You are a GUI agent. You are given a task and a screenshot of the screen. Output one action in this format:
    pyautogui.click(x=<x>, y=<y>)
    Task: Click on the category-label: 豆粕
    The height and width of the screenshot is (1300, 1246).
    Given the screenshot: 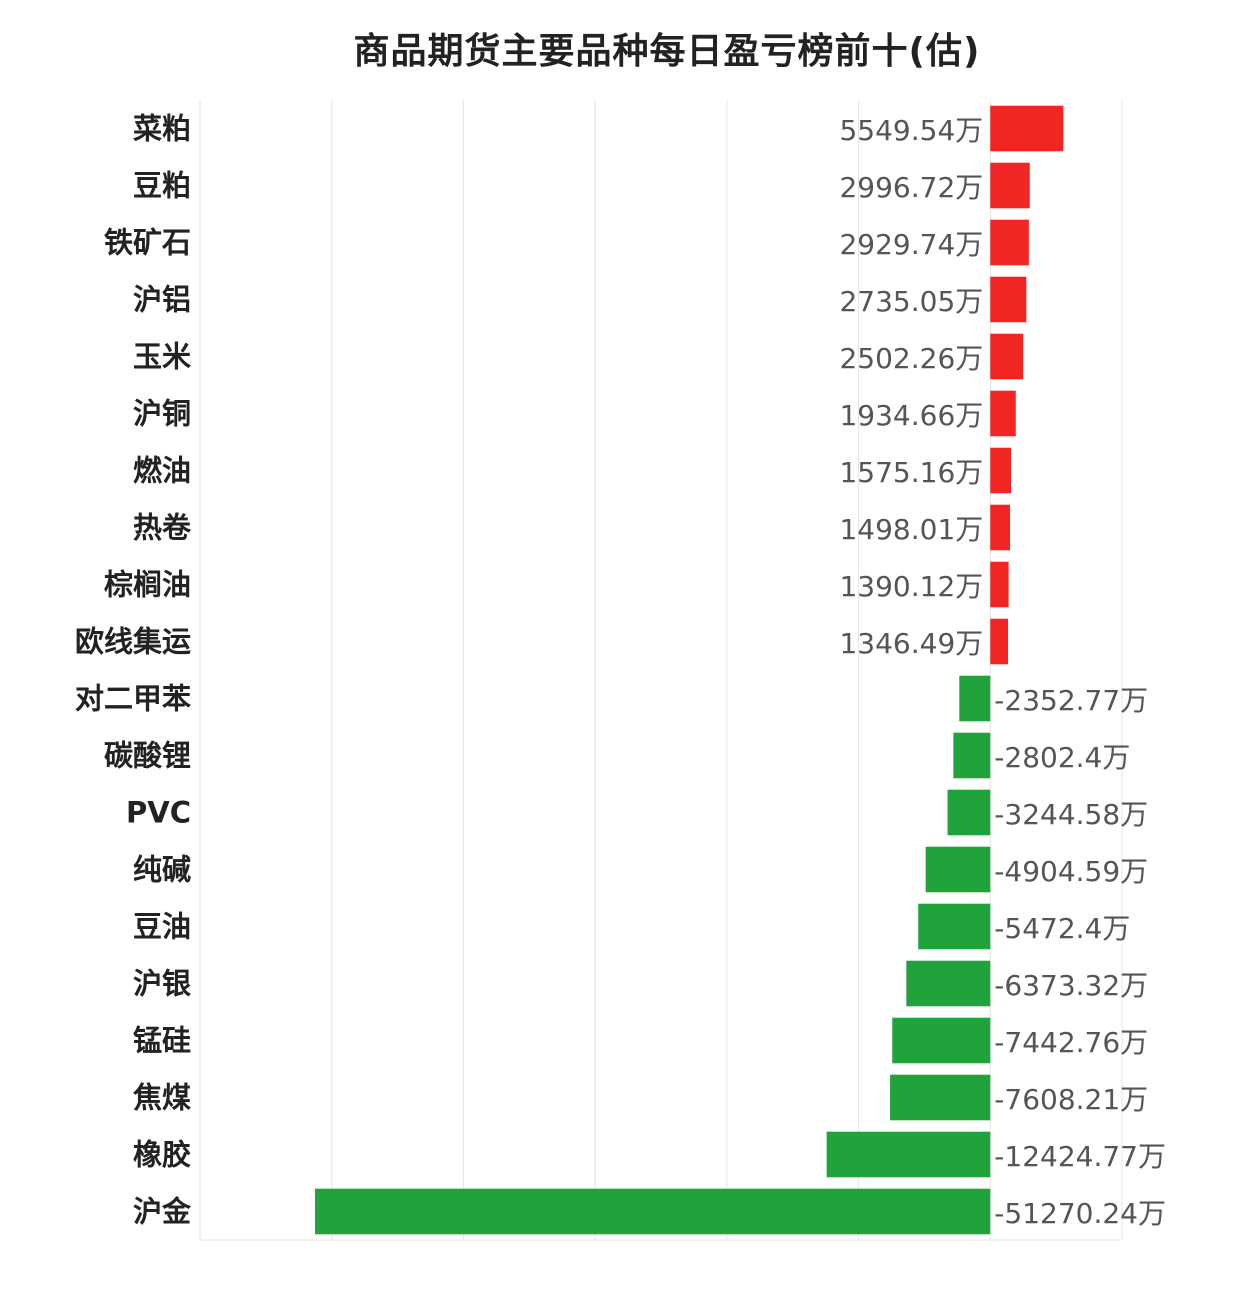 What is the action you would take?
    pyautogui.click(x=162, y=186)
    